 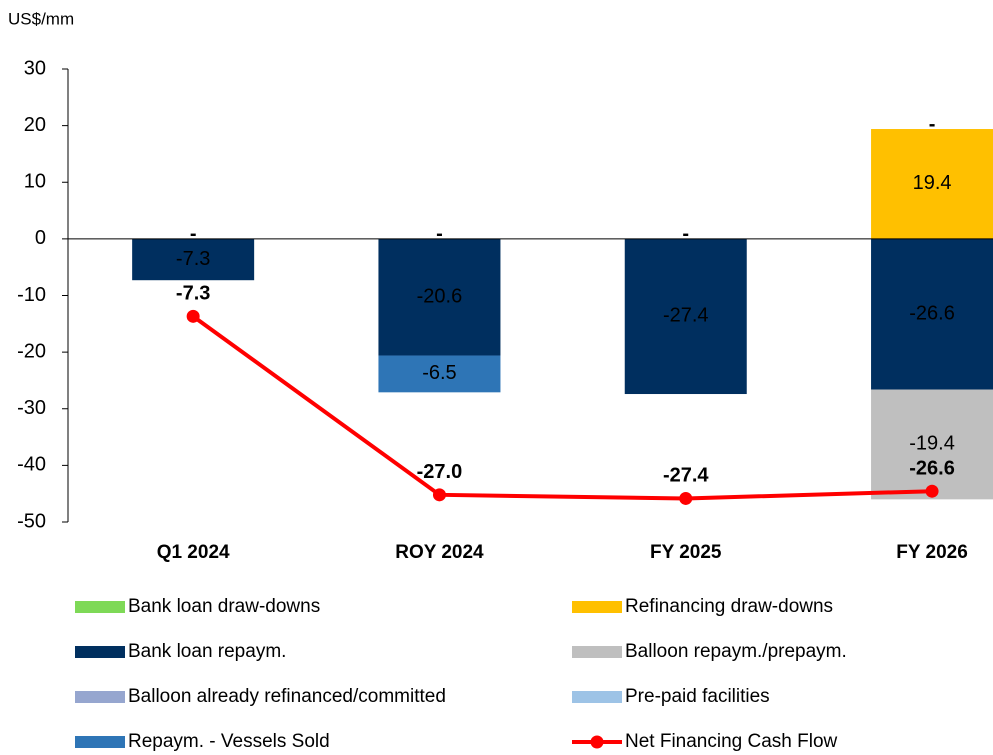 I want to click on y-tick-label: 10, so click(x=35, y=182).